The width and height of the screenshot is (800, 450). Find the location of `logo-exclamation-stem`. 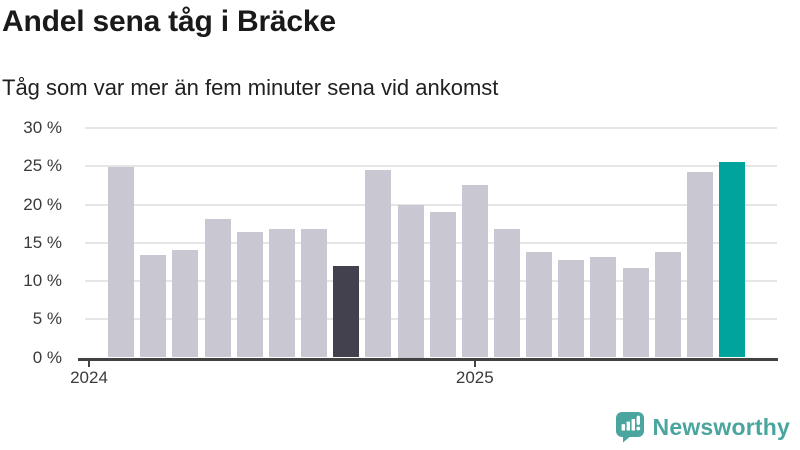

logo-exclamation-stem is located at coordinates (638, 420).